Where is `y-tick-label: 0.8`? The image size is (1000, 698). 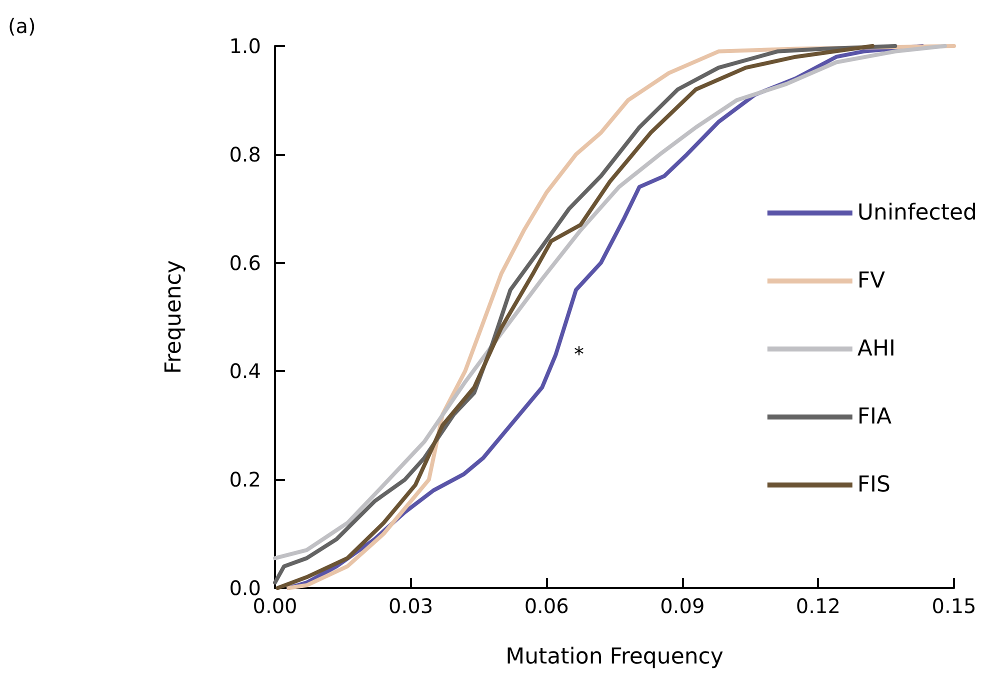 y-tick-label: 0.8 is located at coordinates (245, 154).